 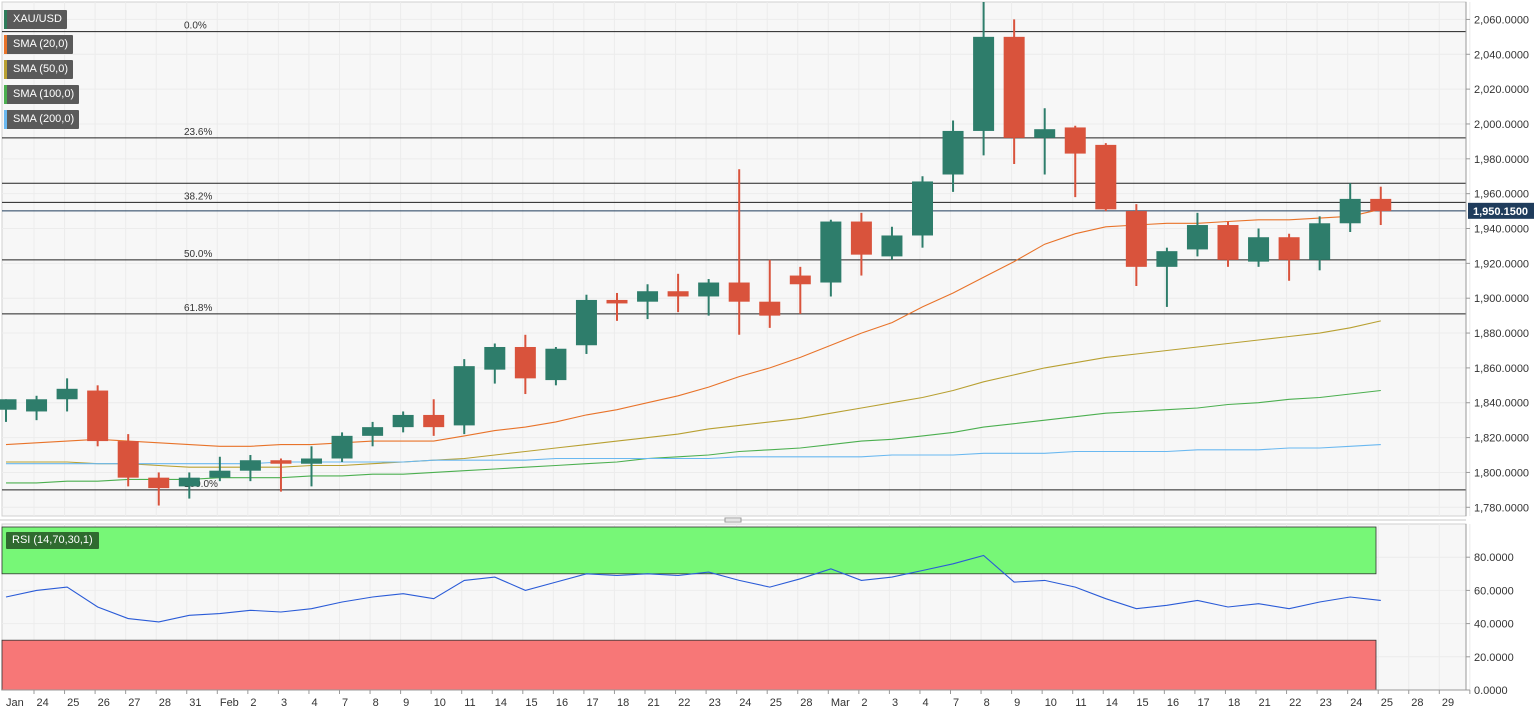 What do you see at coordinates (1203, 703) in the screenshot?
I see `x-tick-label: 17` at bounding box center [1203, 703].